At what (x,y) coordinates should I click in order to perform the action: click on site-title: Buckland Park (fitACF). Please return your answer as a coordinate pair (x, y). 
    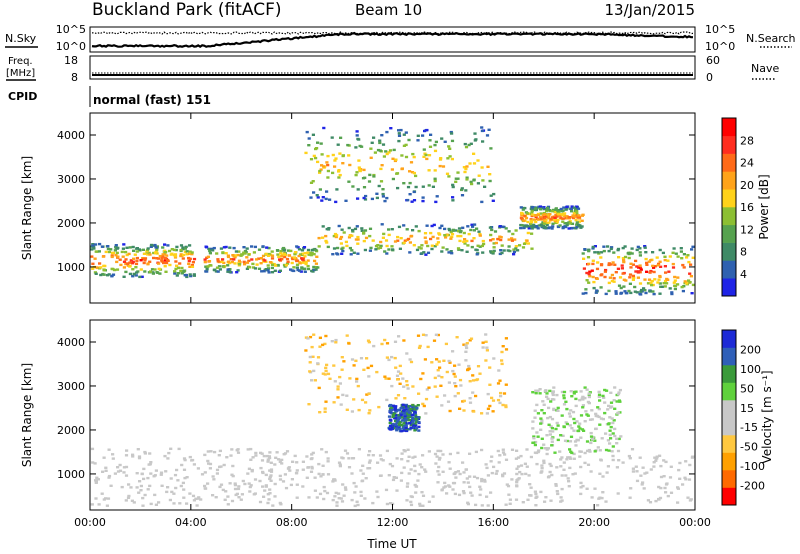
    Looking at the image, I should click on (187, 10).